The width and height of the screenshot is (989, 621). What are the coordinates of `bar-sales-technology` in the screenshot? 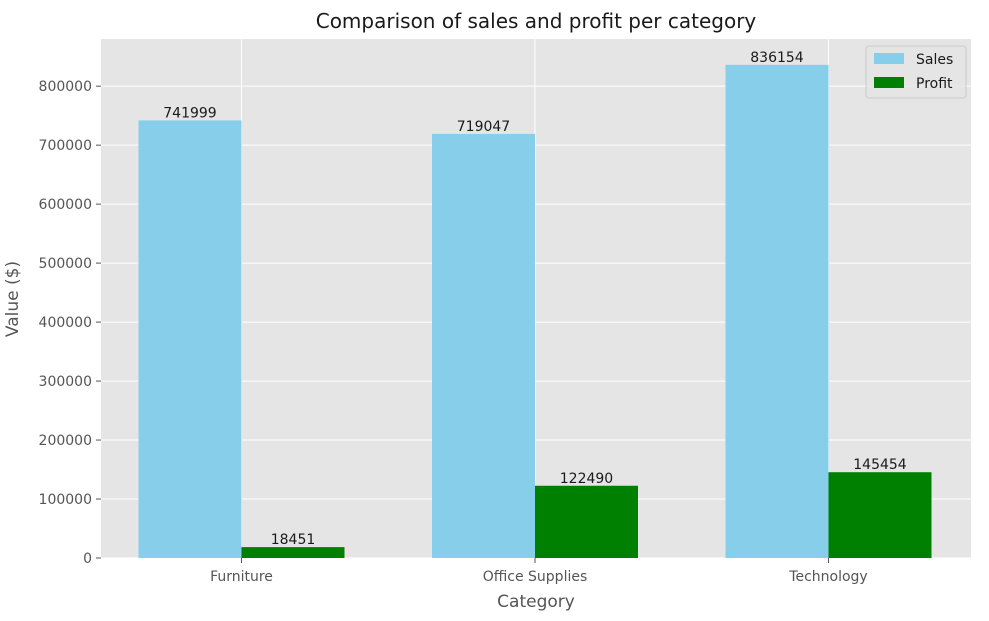 It's located at (777, 311).